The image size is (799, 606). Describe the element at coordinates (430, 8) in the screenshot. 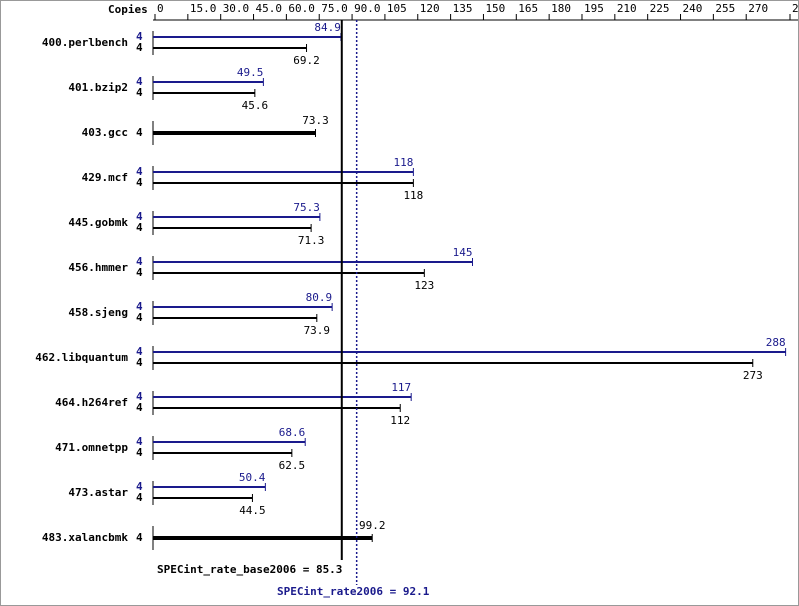

I see `x-tick-label: 120` at that location.